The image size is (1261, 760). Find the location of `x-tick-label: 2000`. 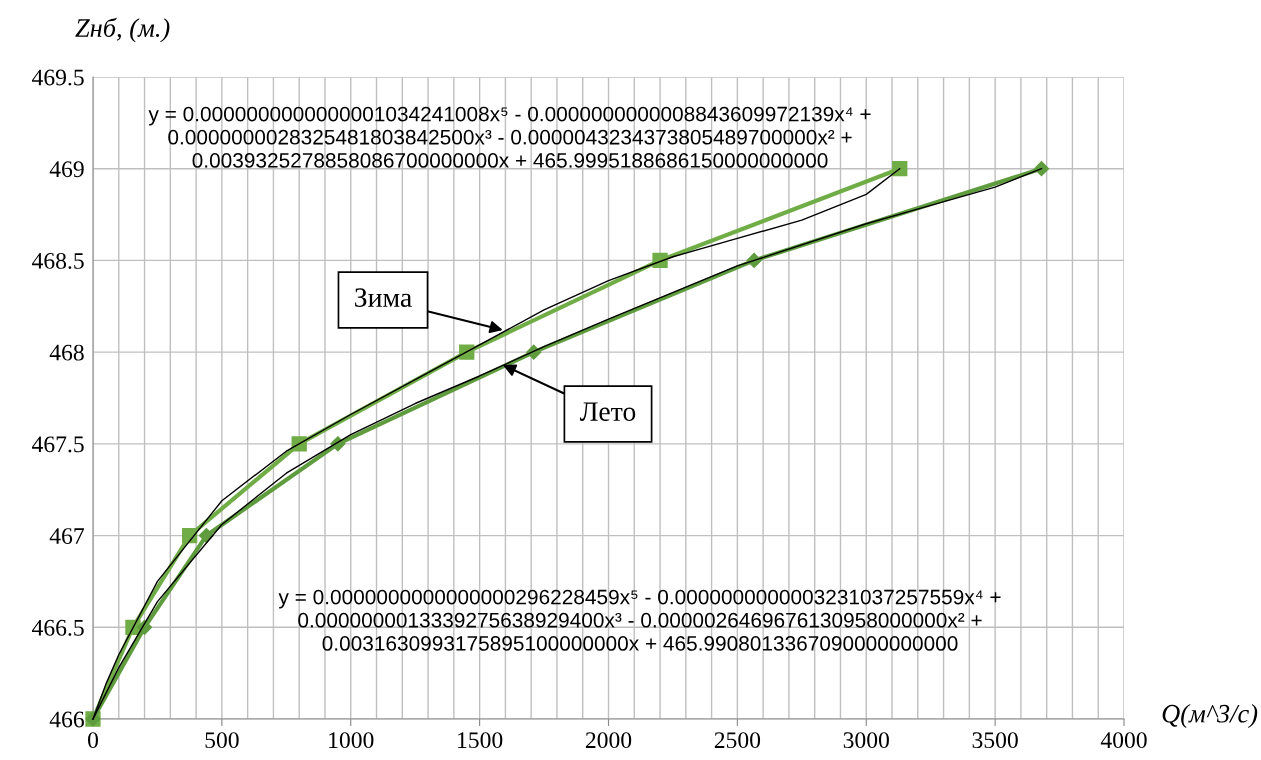

x-tick-label: 2000 is located at coordinates (608, 740).